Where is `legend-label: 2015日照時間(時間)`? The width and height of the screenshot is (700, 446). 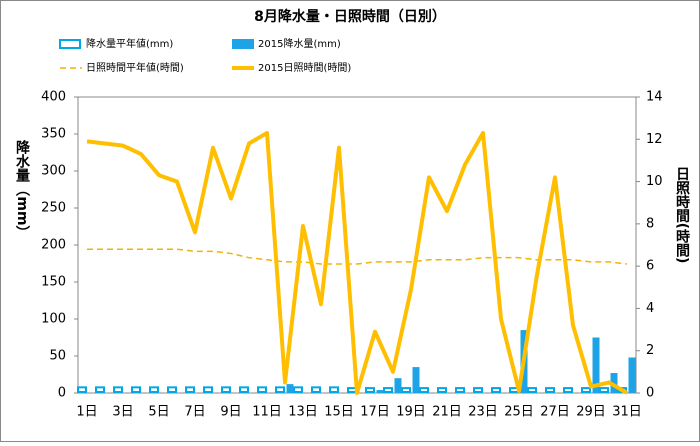 legend-label: 2015日照時間(時間) is located at coordinates (304, 68).